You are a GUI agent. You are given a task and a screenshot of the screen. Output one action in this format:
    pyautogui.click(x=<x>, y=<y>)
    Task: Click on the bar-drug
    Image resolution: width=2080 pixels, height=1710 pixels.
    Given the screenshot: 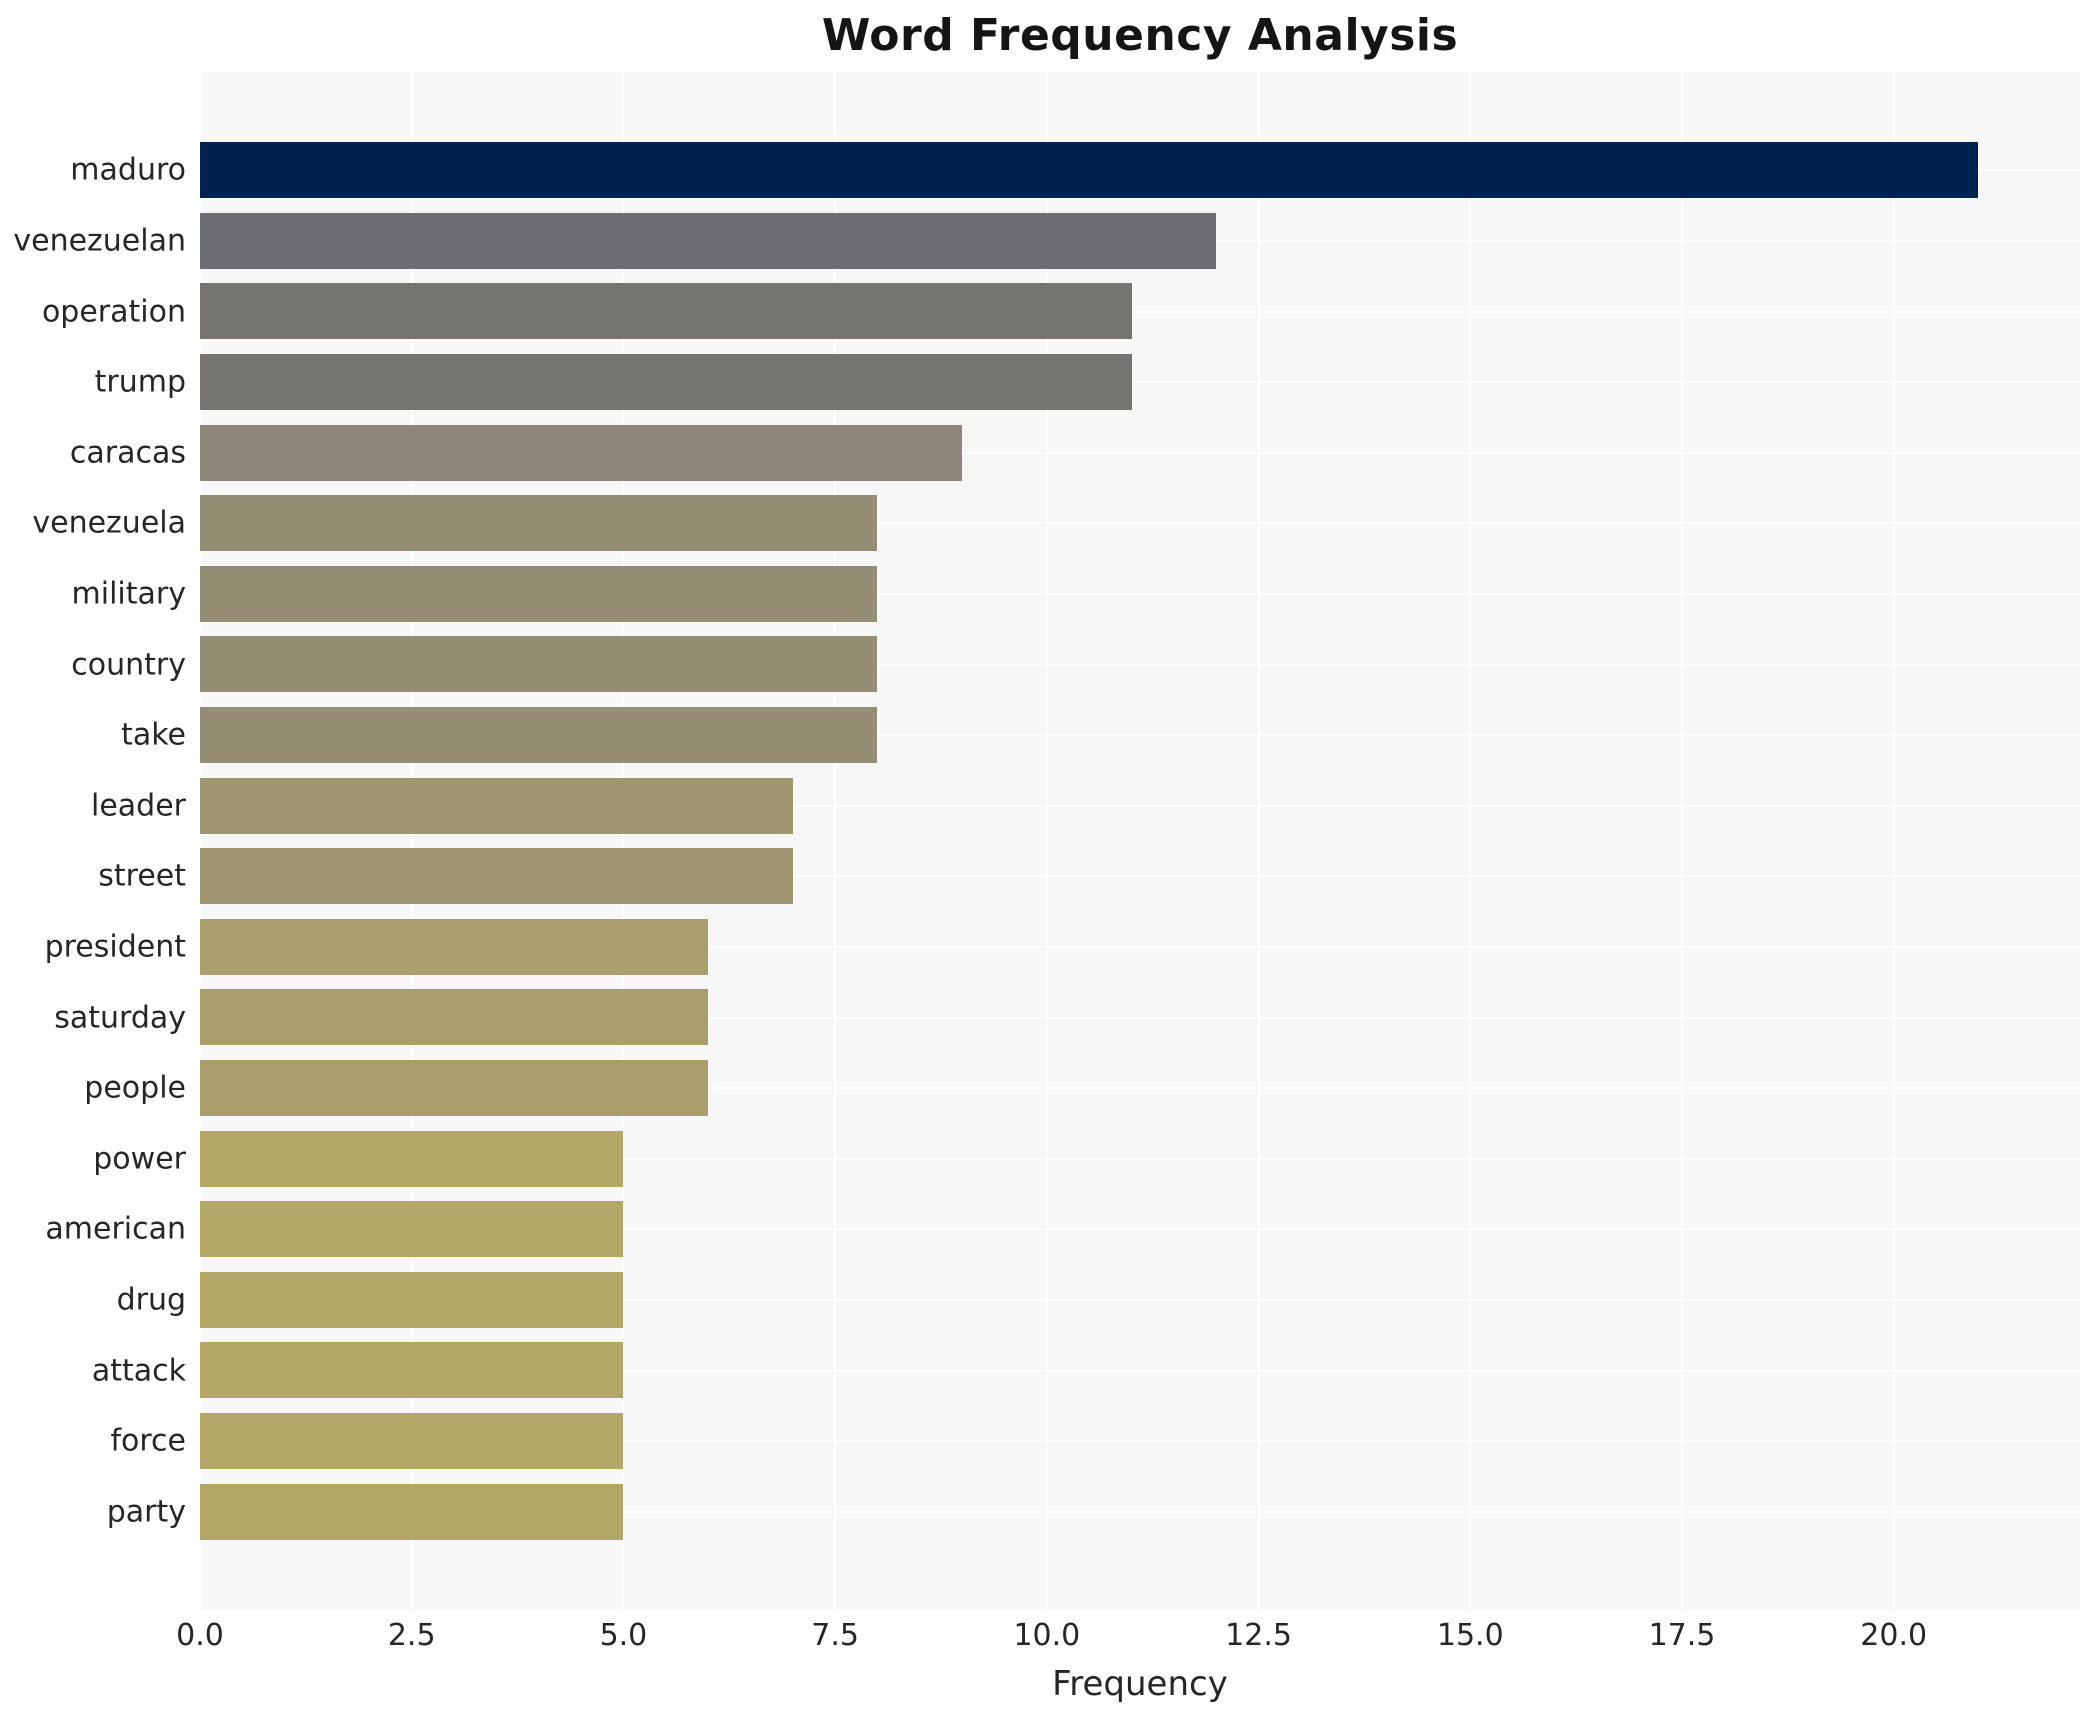 What is the action you would take?
    pyautogui.click(x=412, y=1299)
    